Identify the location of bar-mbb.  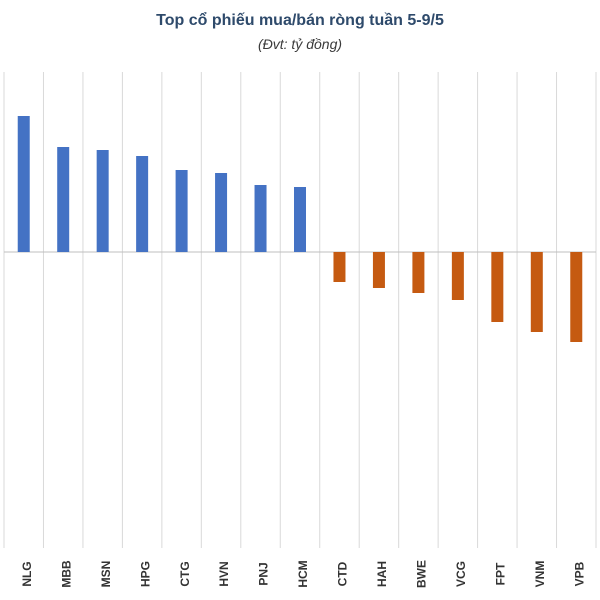
(63, 199).